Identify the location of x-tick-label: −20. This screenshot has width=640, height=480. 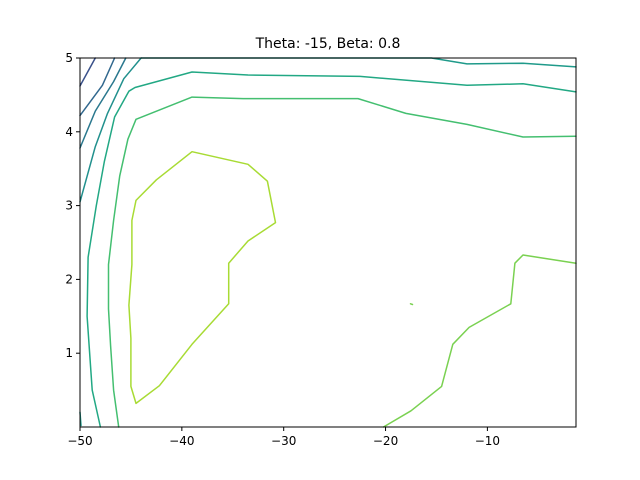
(385, 441).